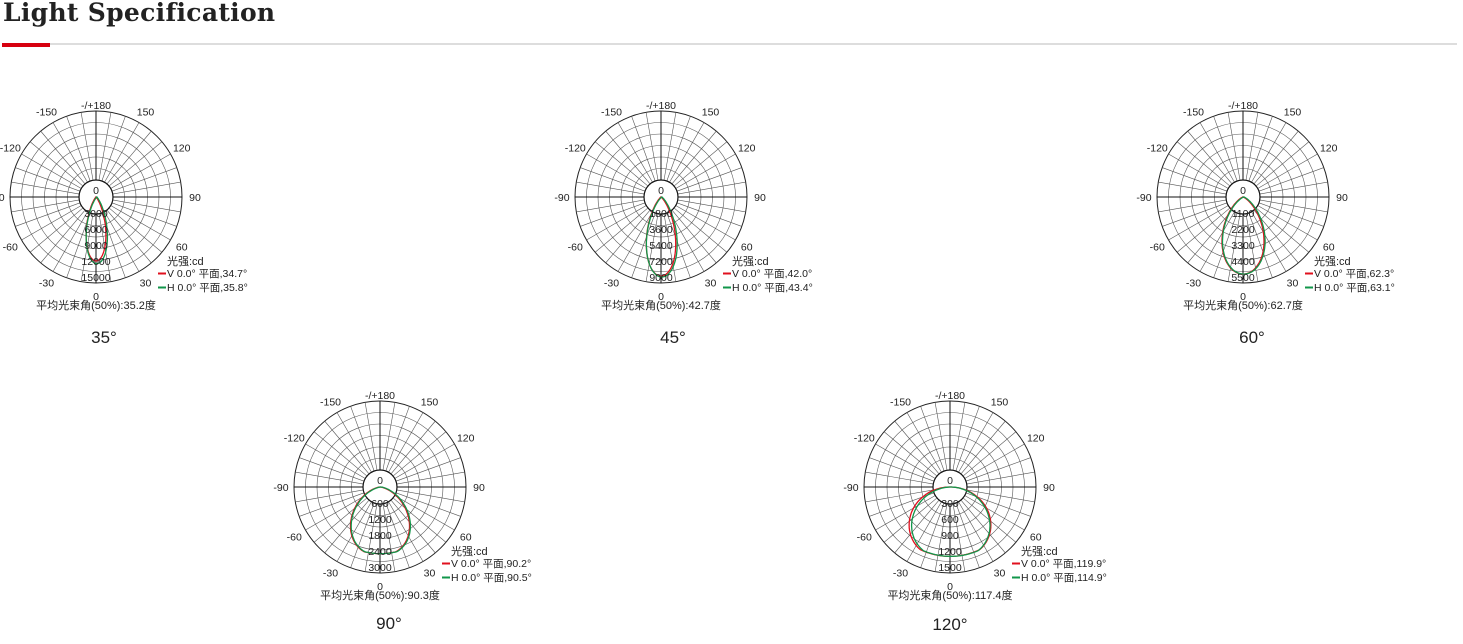  Describe the element at coordinates (207, 274) in the screenshot. I see `legend-entry: V 0.0° 平面,34.7°` at that location.